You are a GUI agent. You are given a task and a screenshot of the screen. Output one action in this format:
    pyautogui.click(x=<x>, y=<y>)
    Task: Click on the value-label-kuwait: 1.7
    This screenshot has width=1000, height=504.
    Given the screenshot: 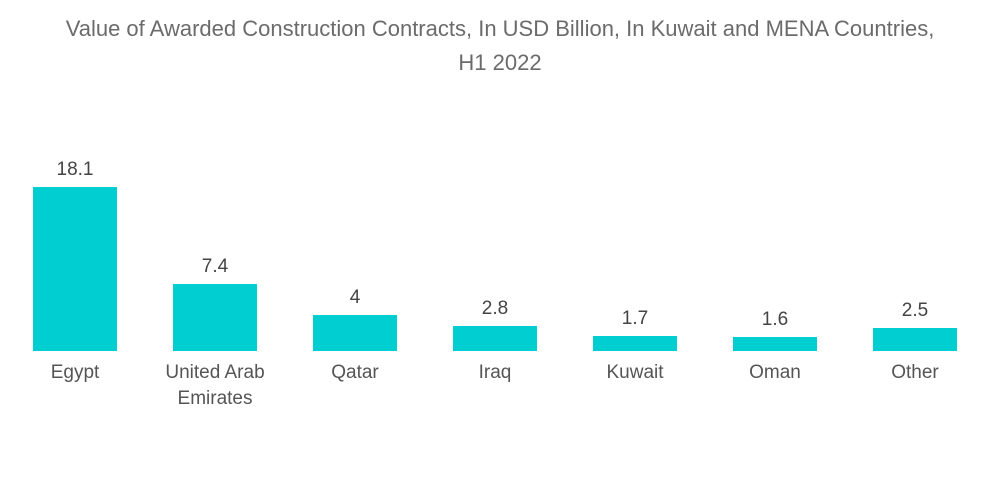 What is the action you would take?
    pyautogui.click(x=635, y=318)
    